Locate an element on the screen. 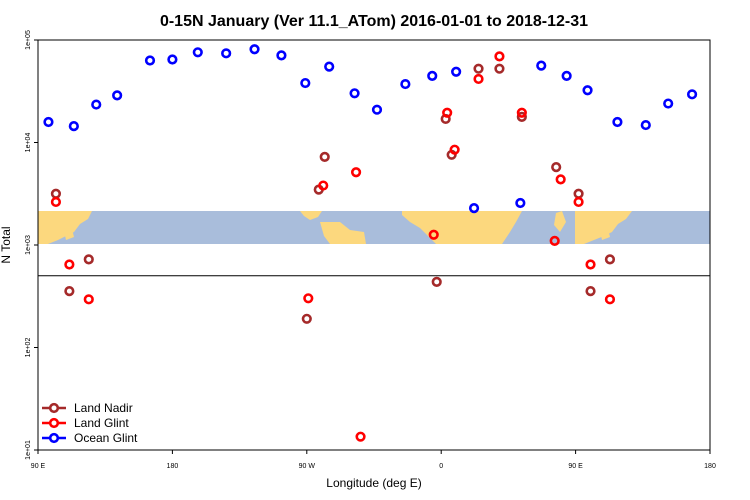 The width and height of the screenshot is (750, 500). x-axis: 90 E 180 90 W 0 90 E 180 is located at coordinates (373, 460).